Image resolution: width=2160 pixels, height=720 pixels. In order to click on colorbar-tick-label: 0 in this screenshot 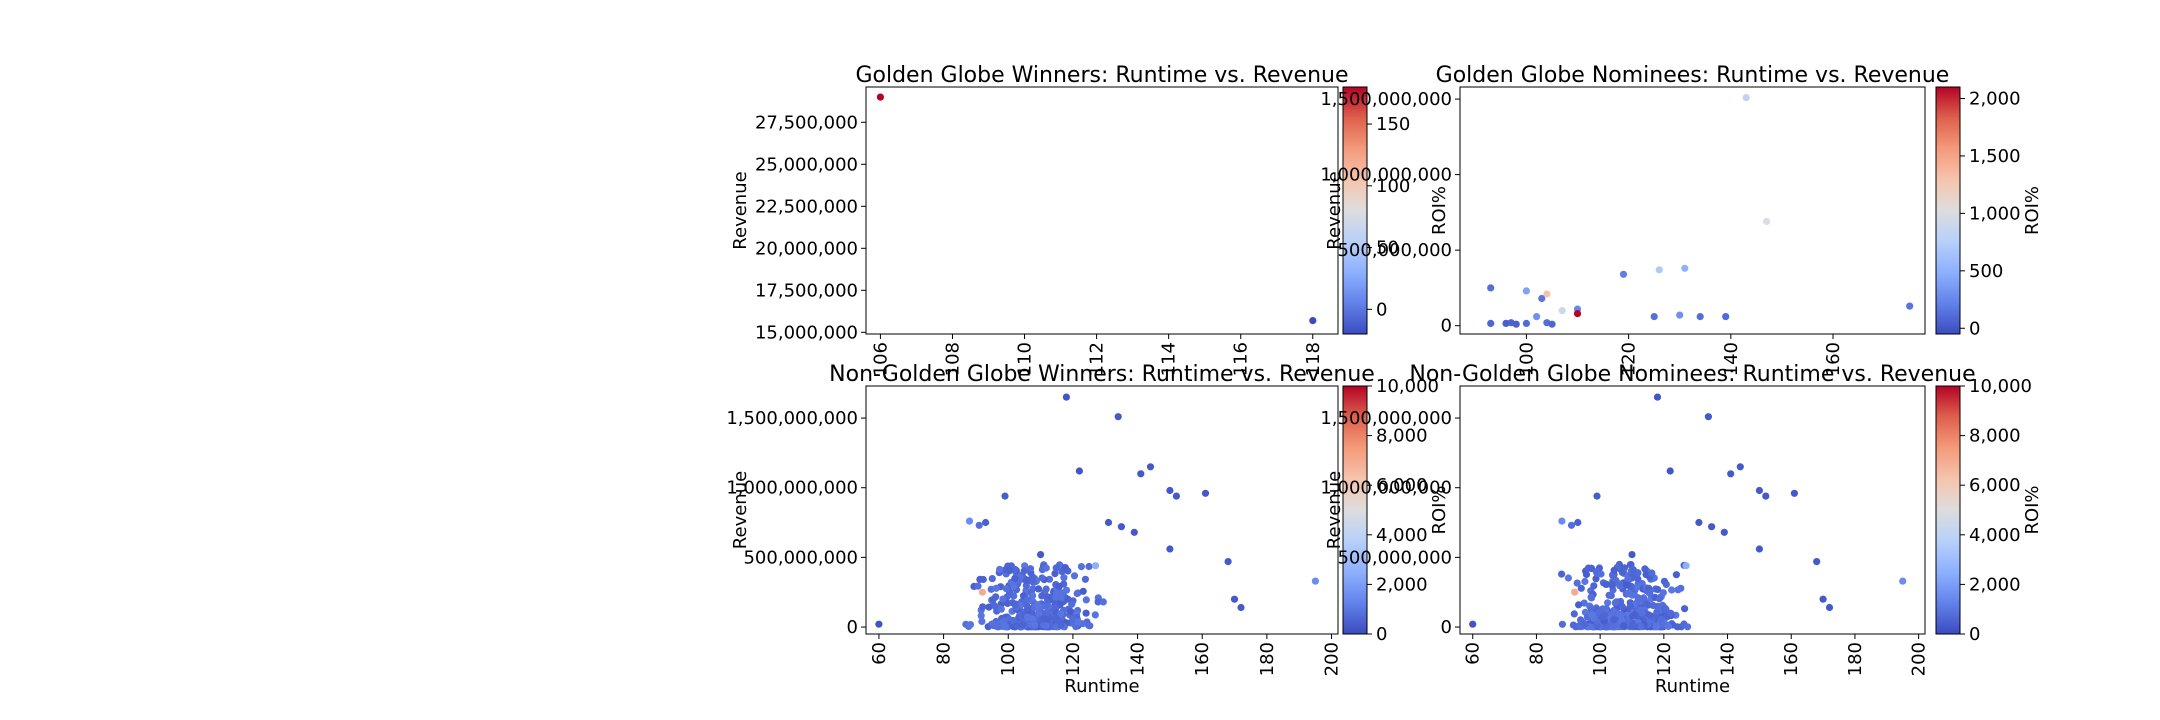, I will do `click(1381, 634)`.